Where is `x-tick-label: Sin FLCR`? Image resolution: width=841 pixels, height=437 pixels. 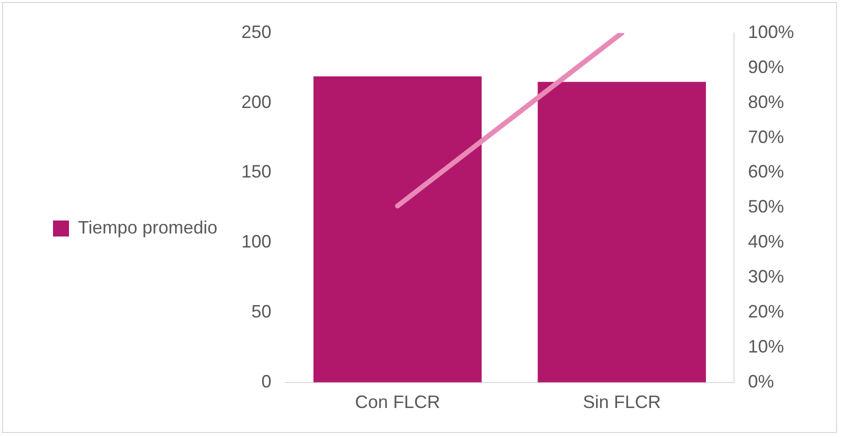 x-tick-label: Sin FLCR is located at coordinates (621, 402).